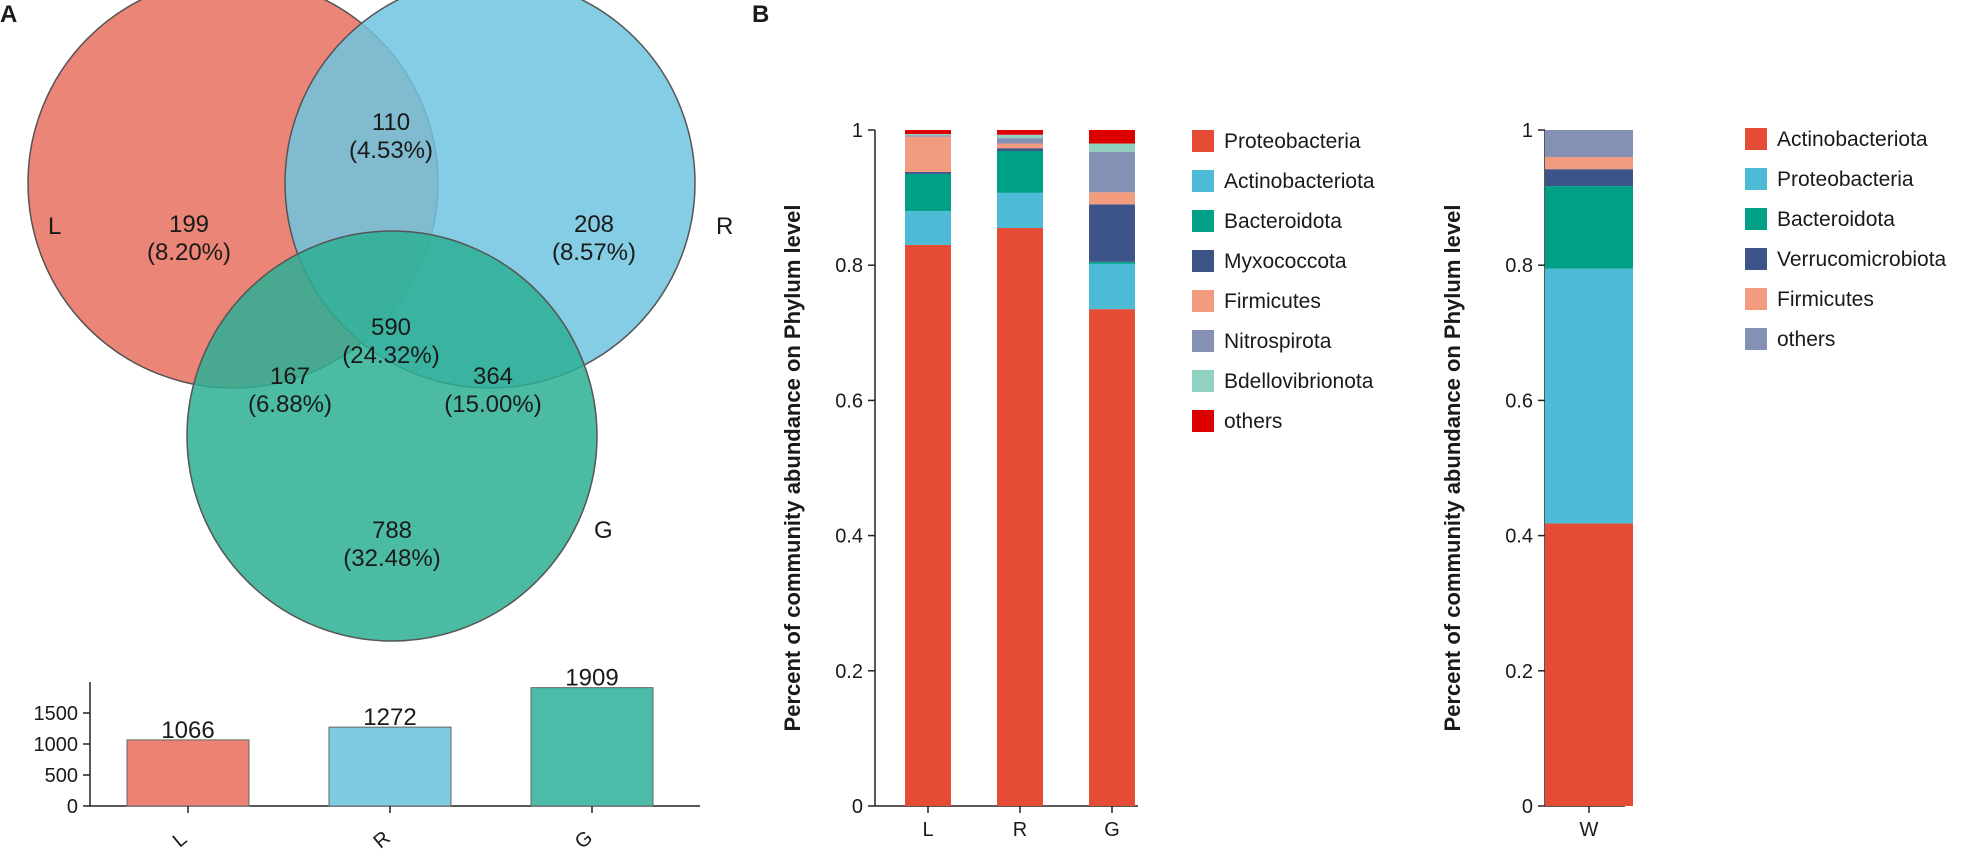 The width and height of the screenshot is (1970, 853). I want to click on venn-count-lr: 110, so click(391, 122).